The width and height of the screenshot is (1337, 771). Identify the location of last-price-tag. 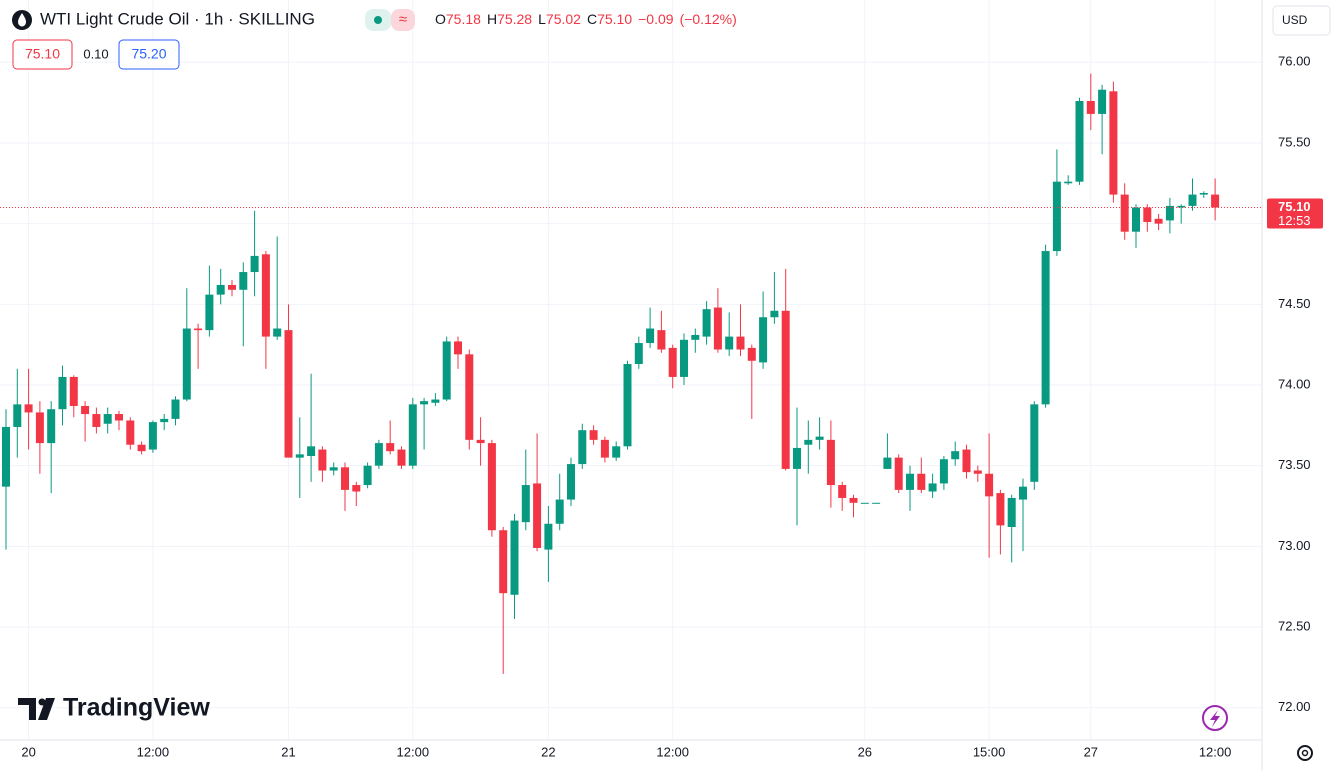
(1295, 213).